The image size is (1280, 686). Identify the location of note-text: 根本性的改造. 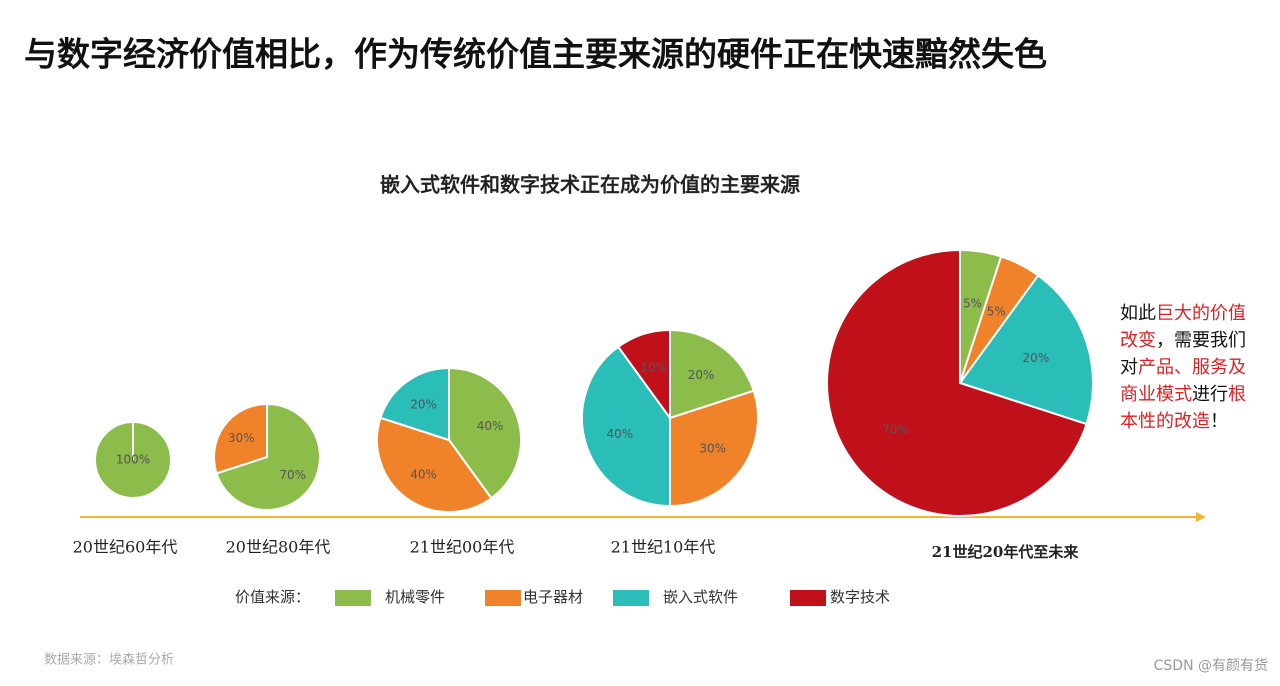
(1183, 408).